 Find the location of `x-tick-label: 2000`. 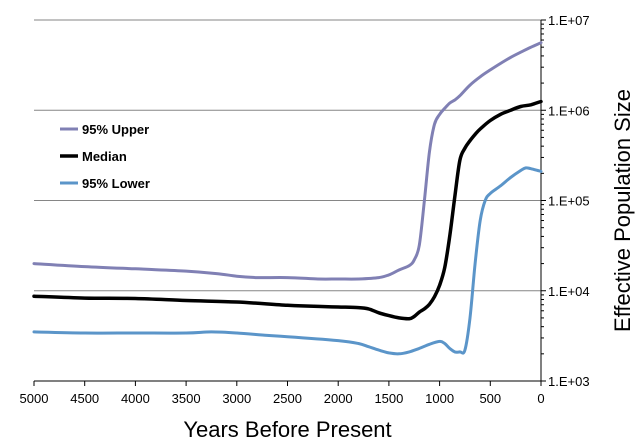

x-tick-label: 2000 is located at coordinates (338, 398).